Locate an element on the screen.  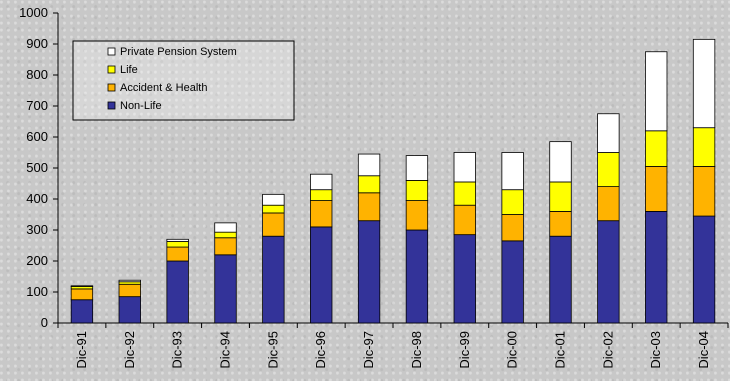
y-tick-label: 400 is located at coordinates (37, 198).